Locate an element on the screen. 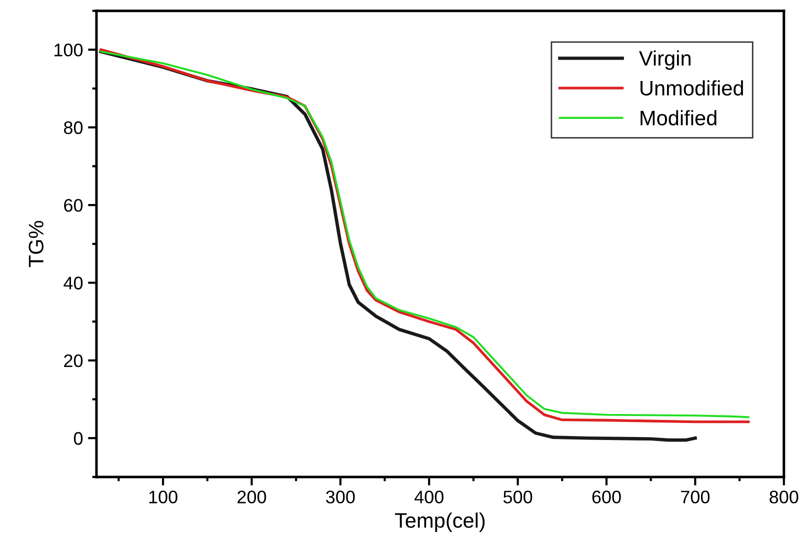 This screenshot has height=542, width=804. x-axis-title: Temp(cel) is located at coordinates (439, 522).